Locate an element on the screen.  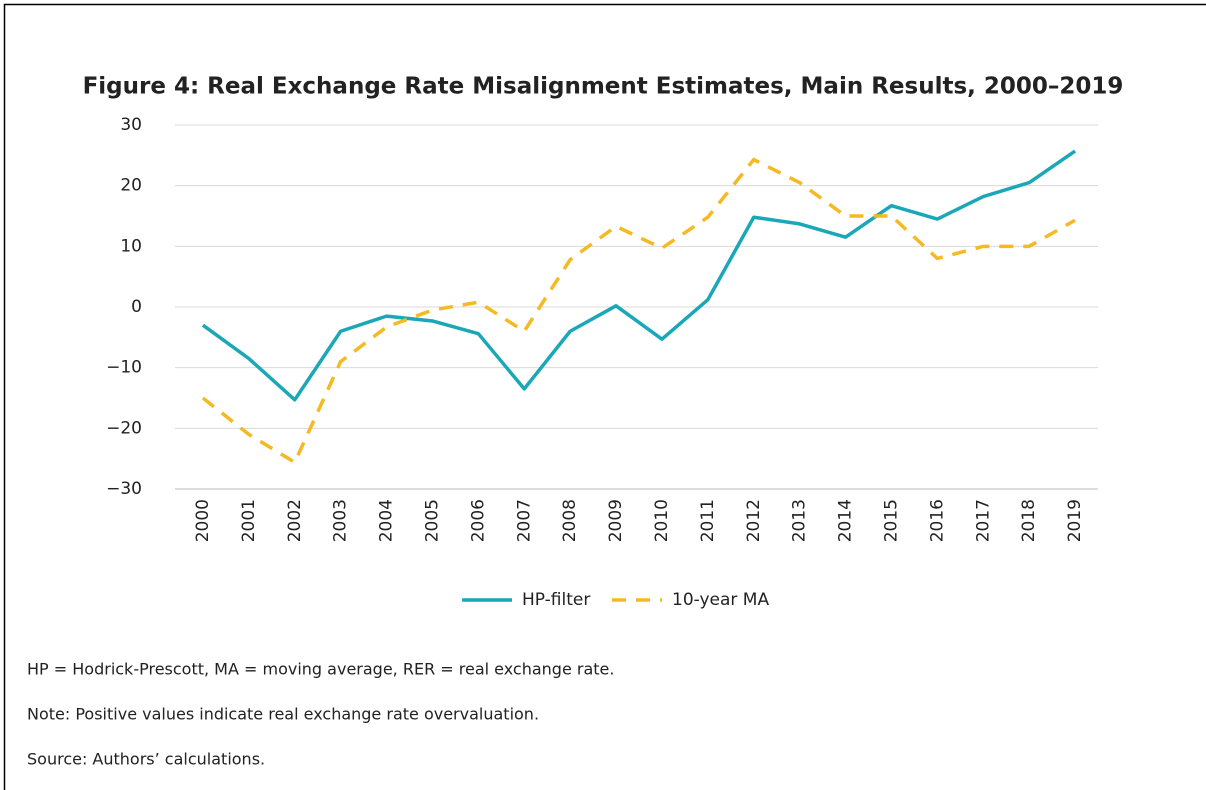
x-tick-label: 2014 is located at coordinates (846, 520).